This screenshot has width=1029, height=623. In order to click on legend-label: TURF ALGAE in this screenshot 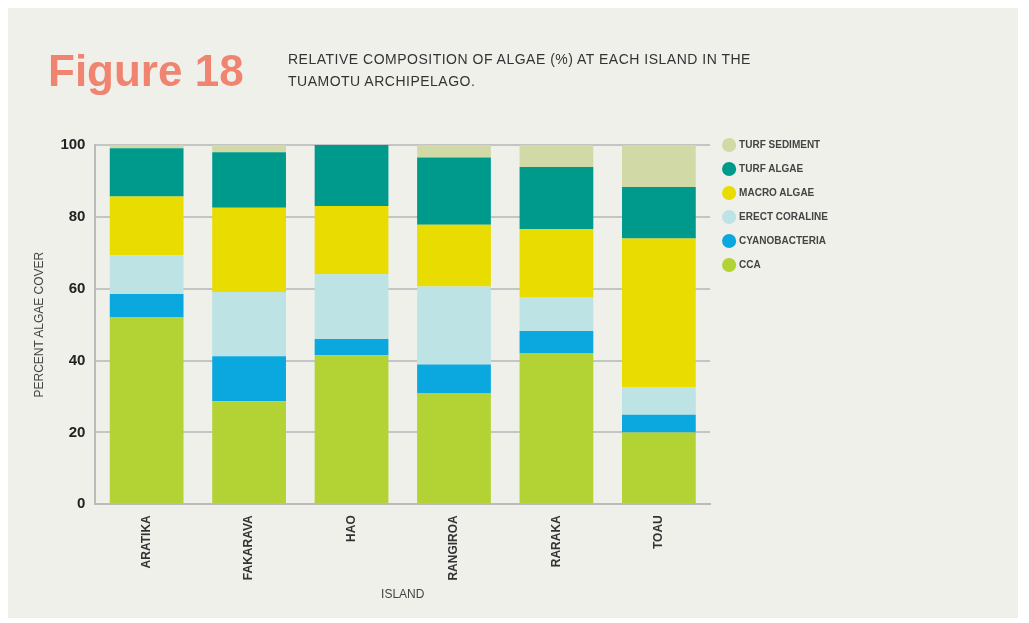, I will do `click(771, 168)`.